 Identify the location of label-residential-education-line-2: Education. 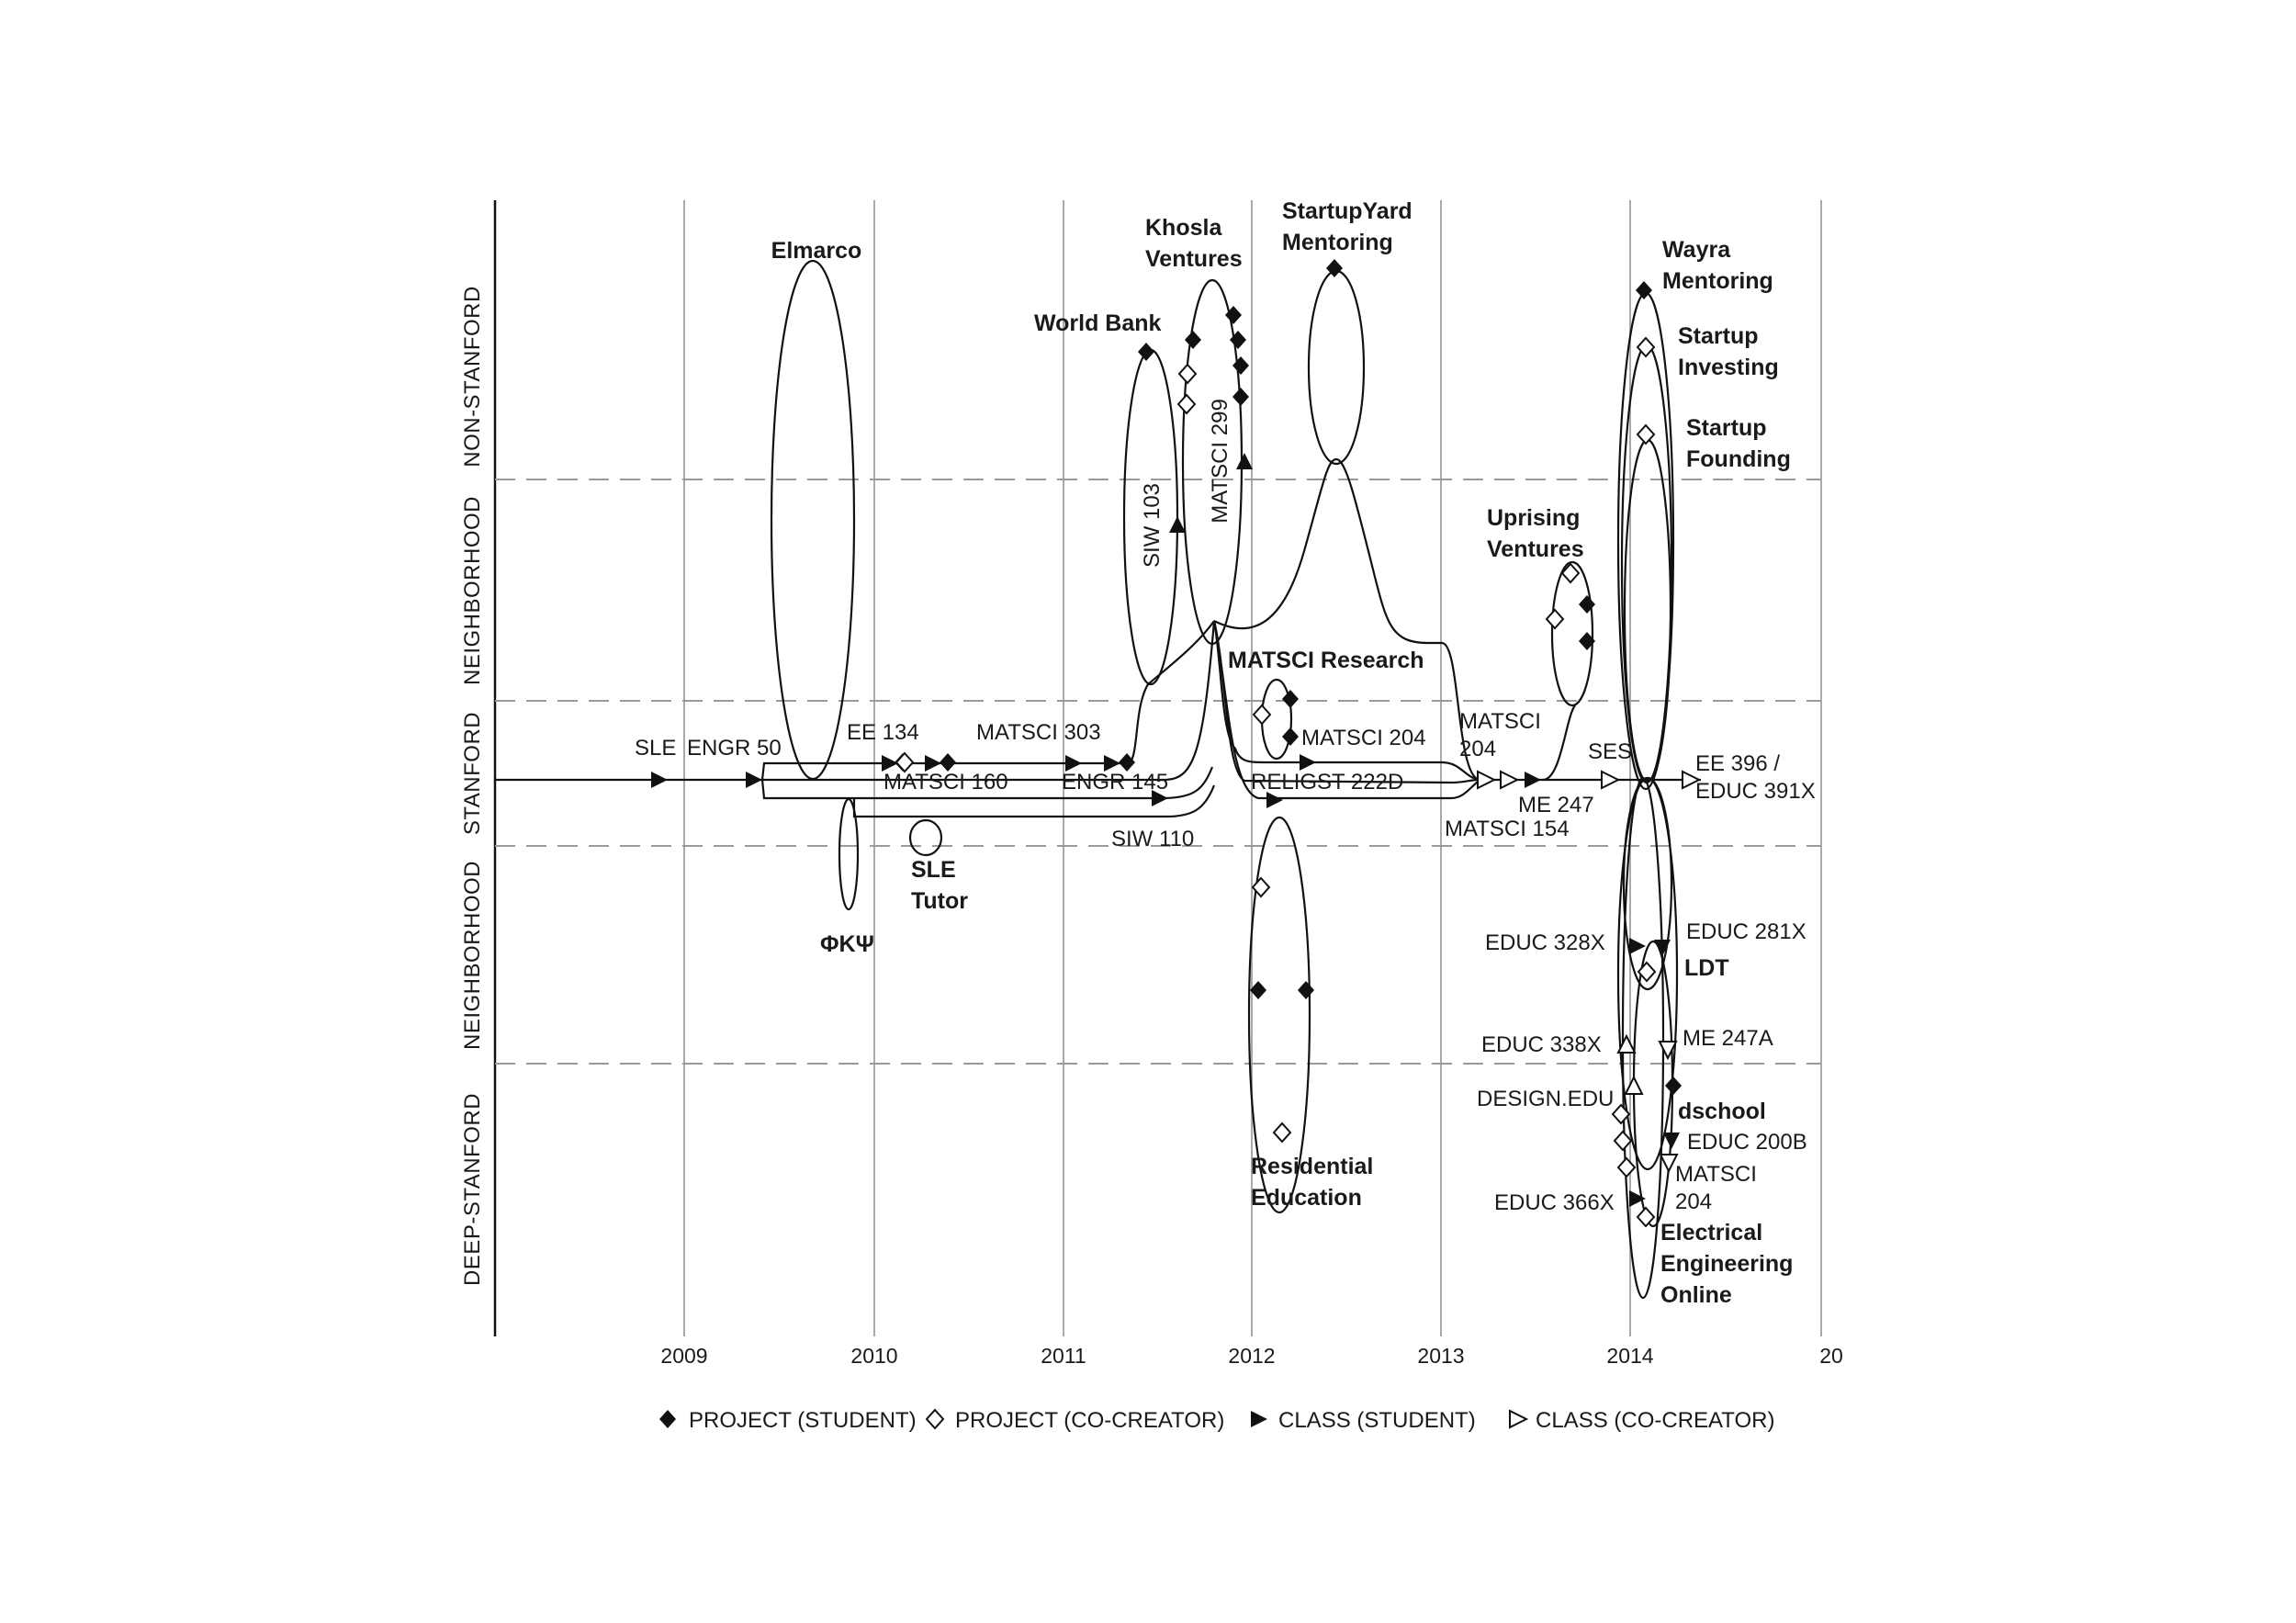
(1306, 1198).